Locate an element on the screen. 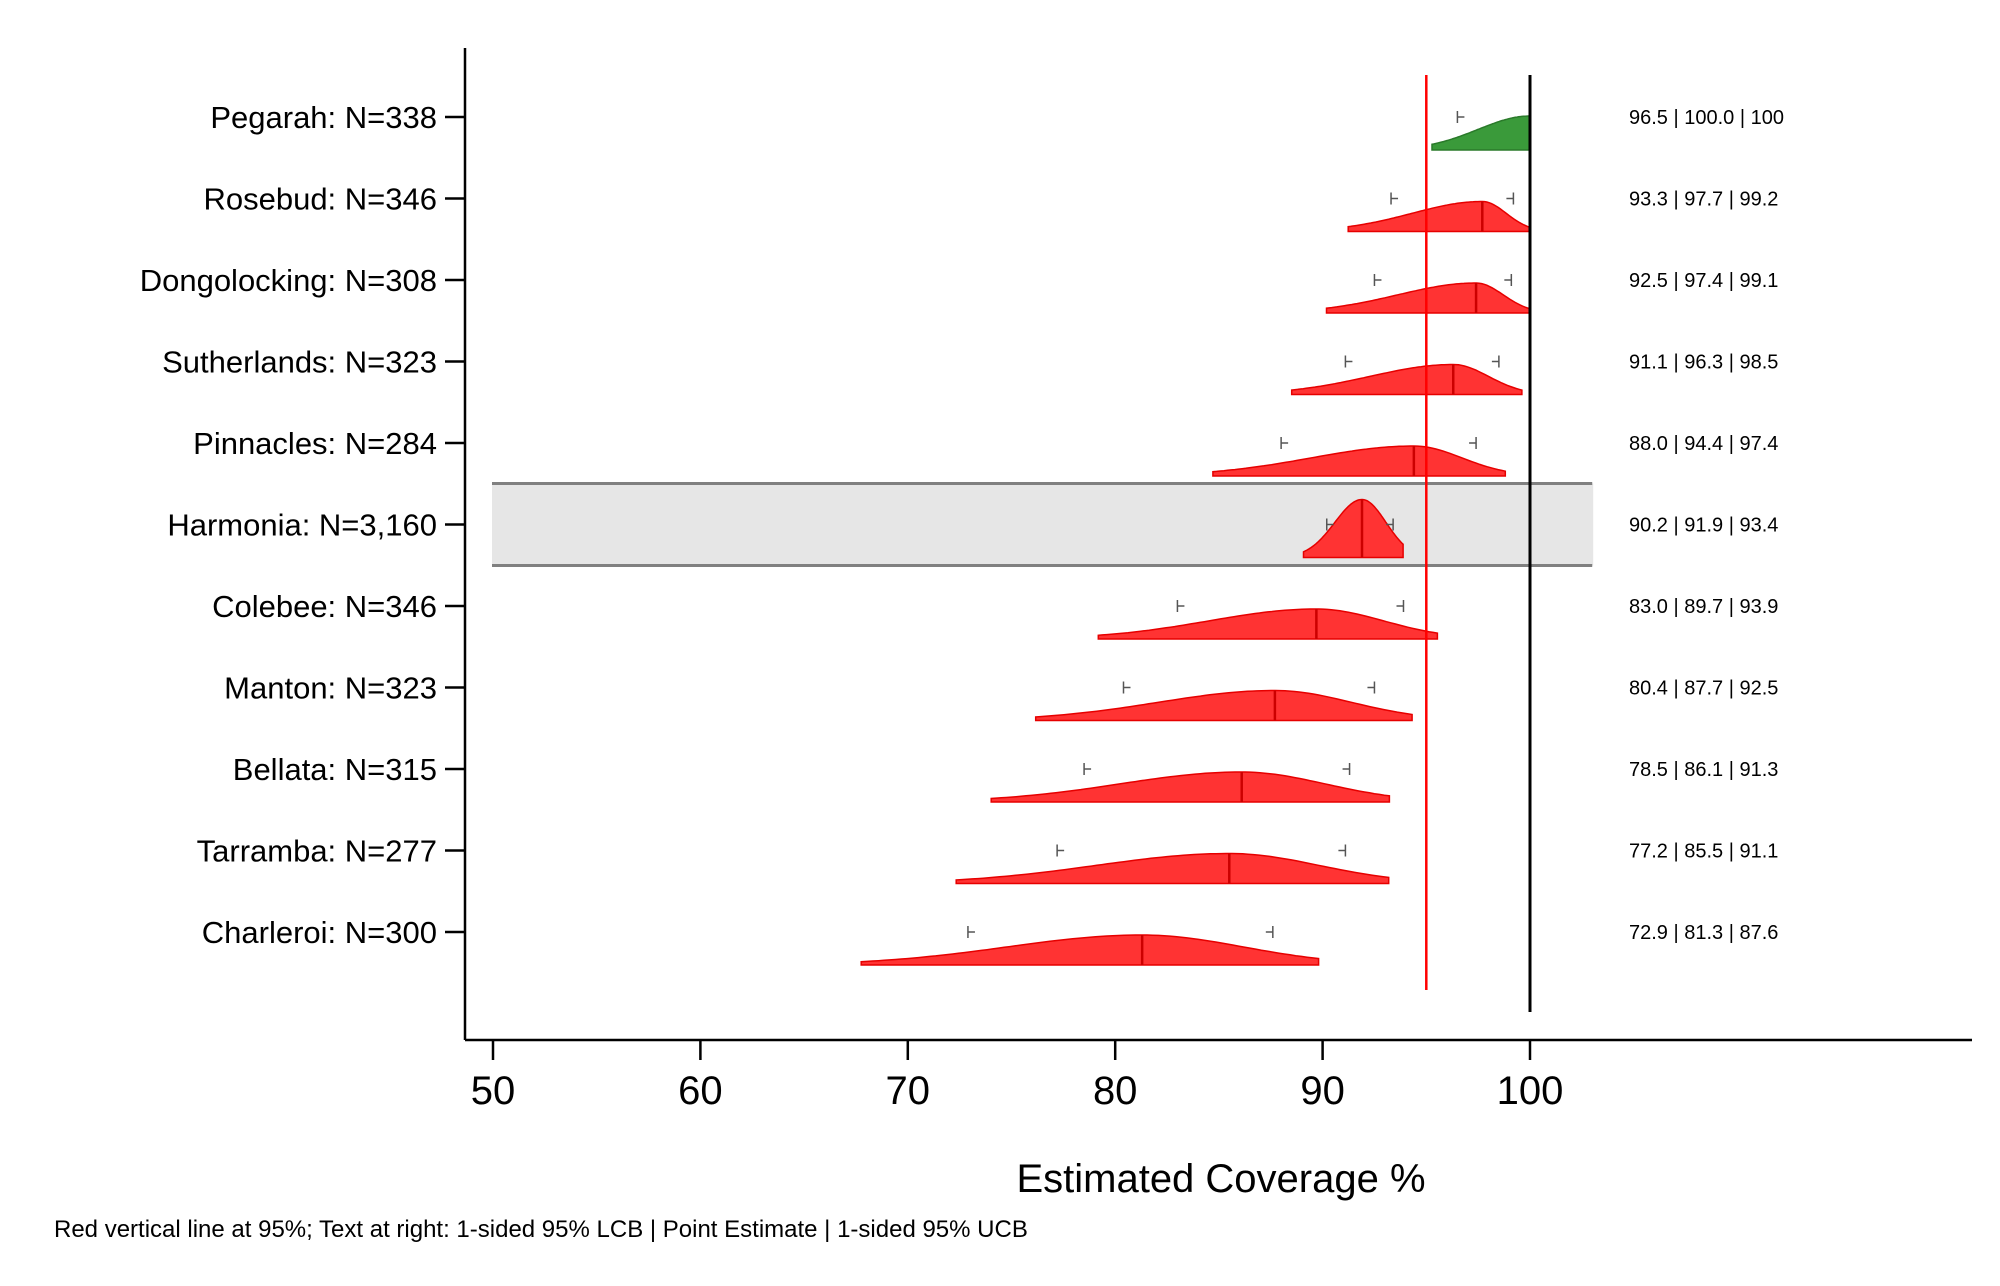  right-text-colebee: 83.0 | 89.7 | 93.9 is located at coordinates (1703, 607).